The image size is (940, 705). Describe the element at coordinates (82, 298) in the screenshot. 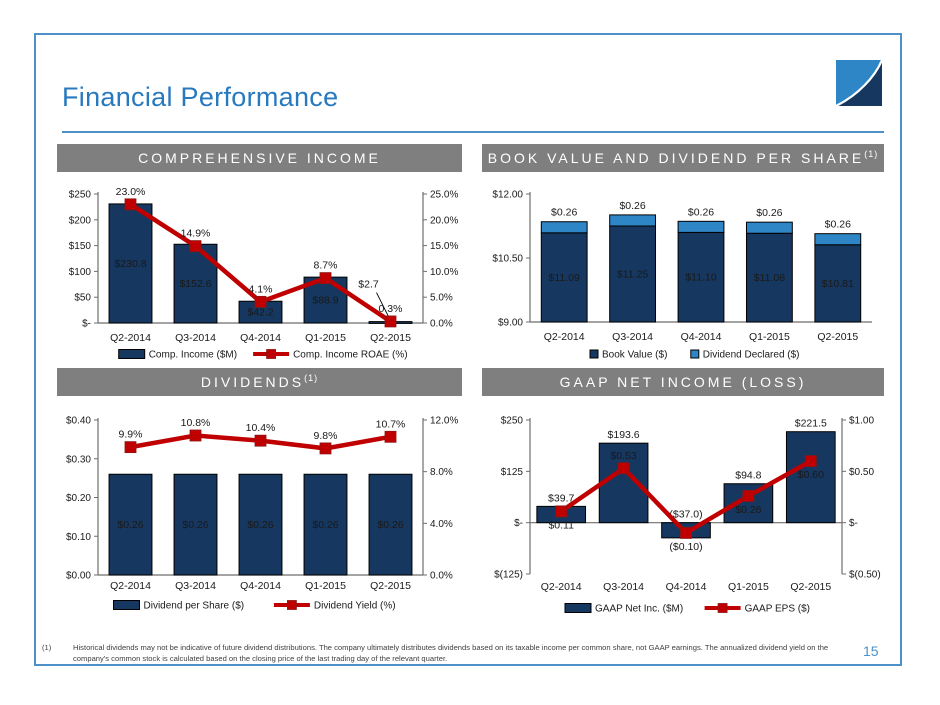

I see `svg-text: $50` at that location.